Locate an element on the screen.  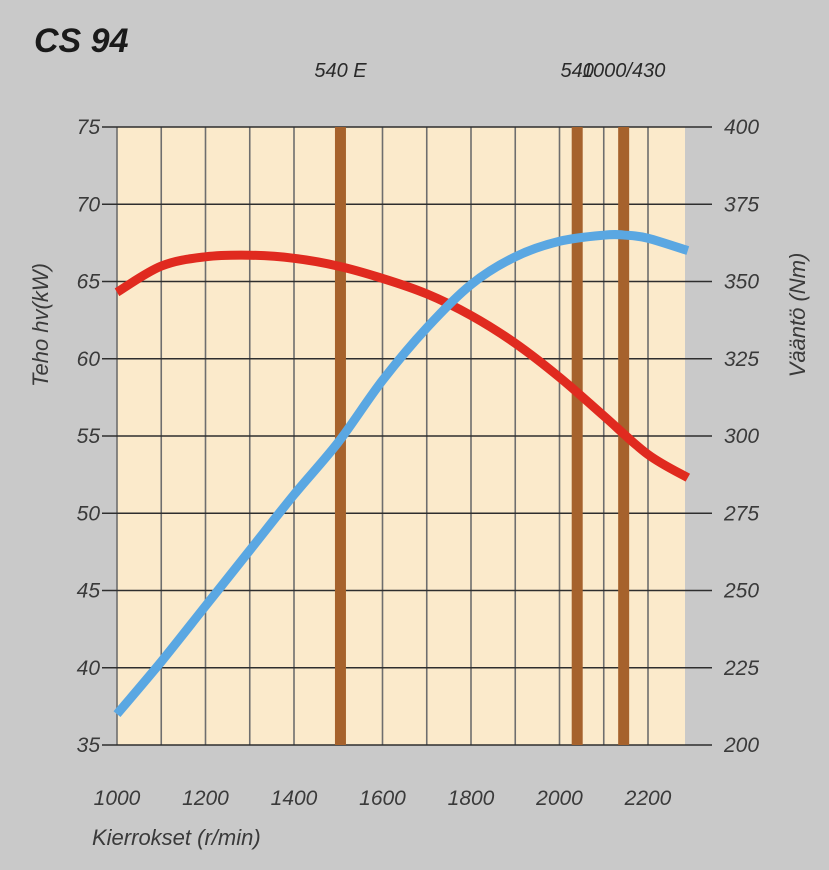
y-left-tick-label: 75 is located at coordinates (89, 127).